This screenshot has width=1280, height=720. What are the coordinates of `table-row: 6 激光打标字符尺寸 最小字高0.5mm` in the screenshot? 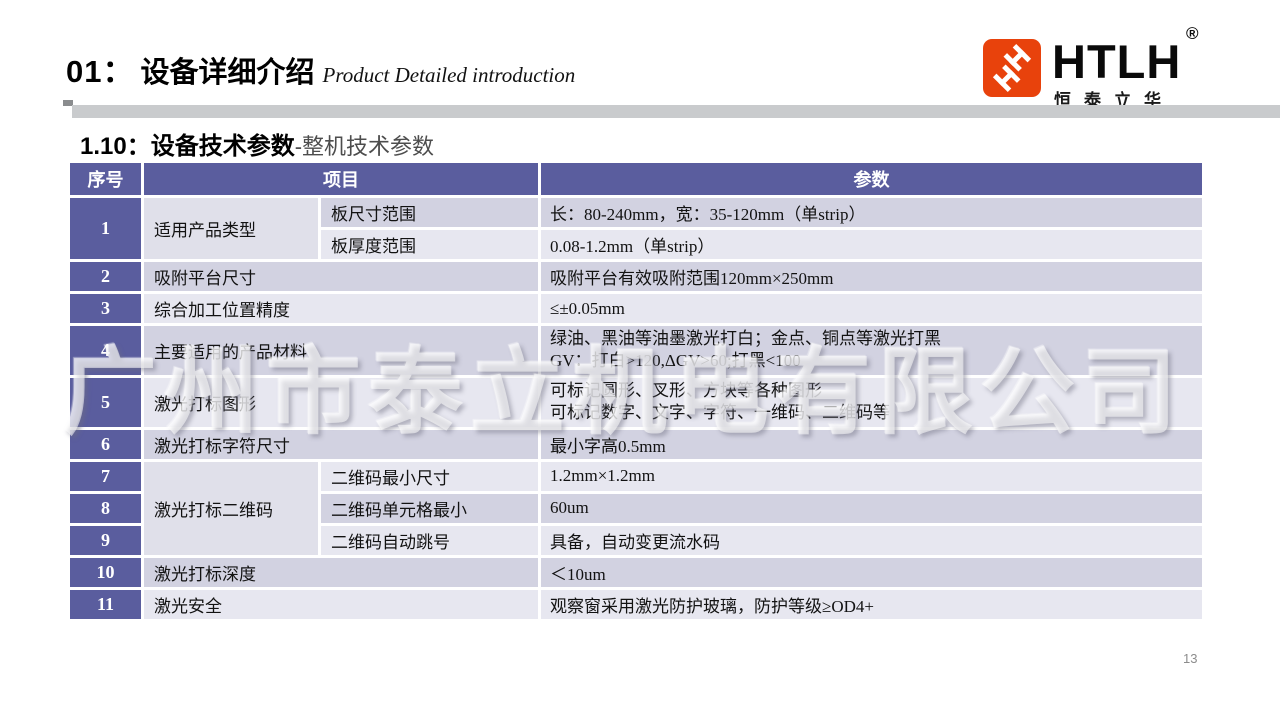 It's located at (636, 444).